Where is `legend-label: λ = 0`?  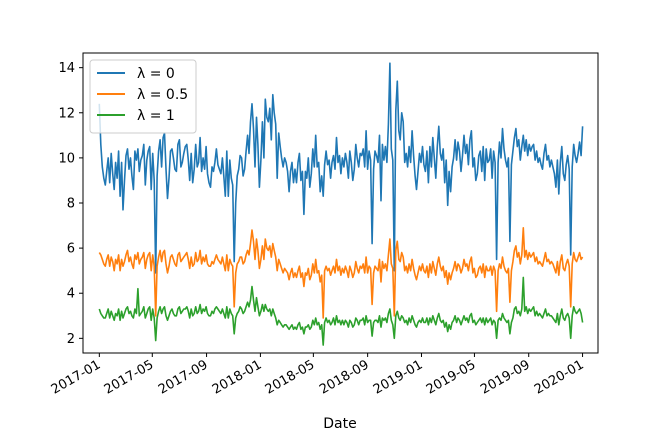
legend-label: λ = 0 is located at coordinates (156, 74).